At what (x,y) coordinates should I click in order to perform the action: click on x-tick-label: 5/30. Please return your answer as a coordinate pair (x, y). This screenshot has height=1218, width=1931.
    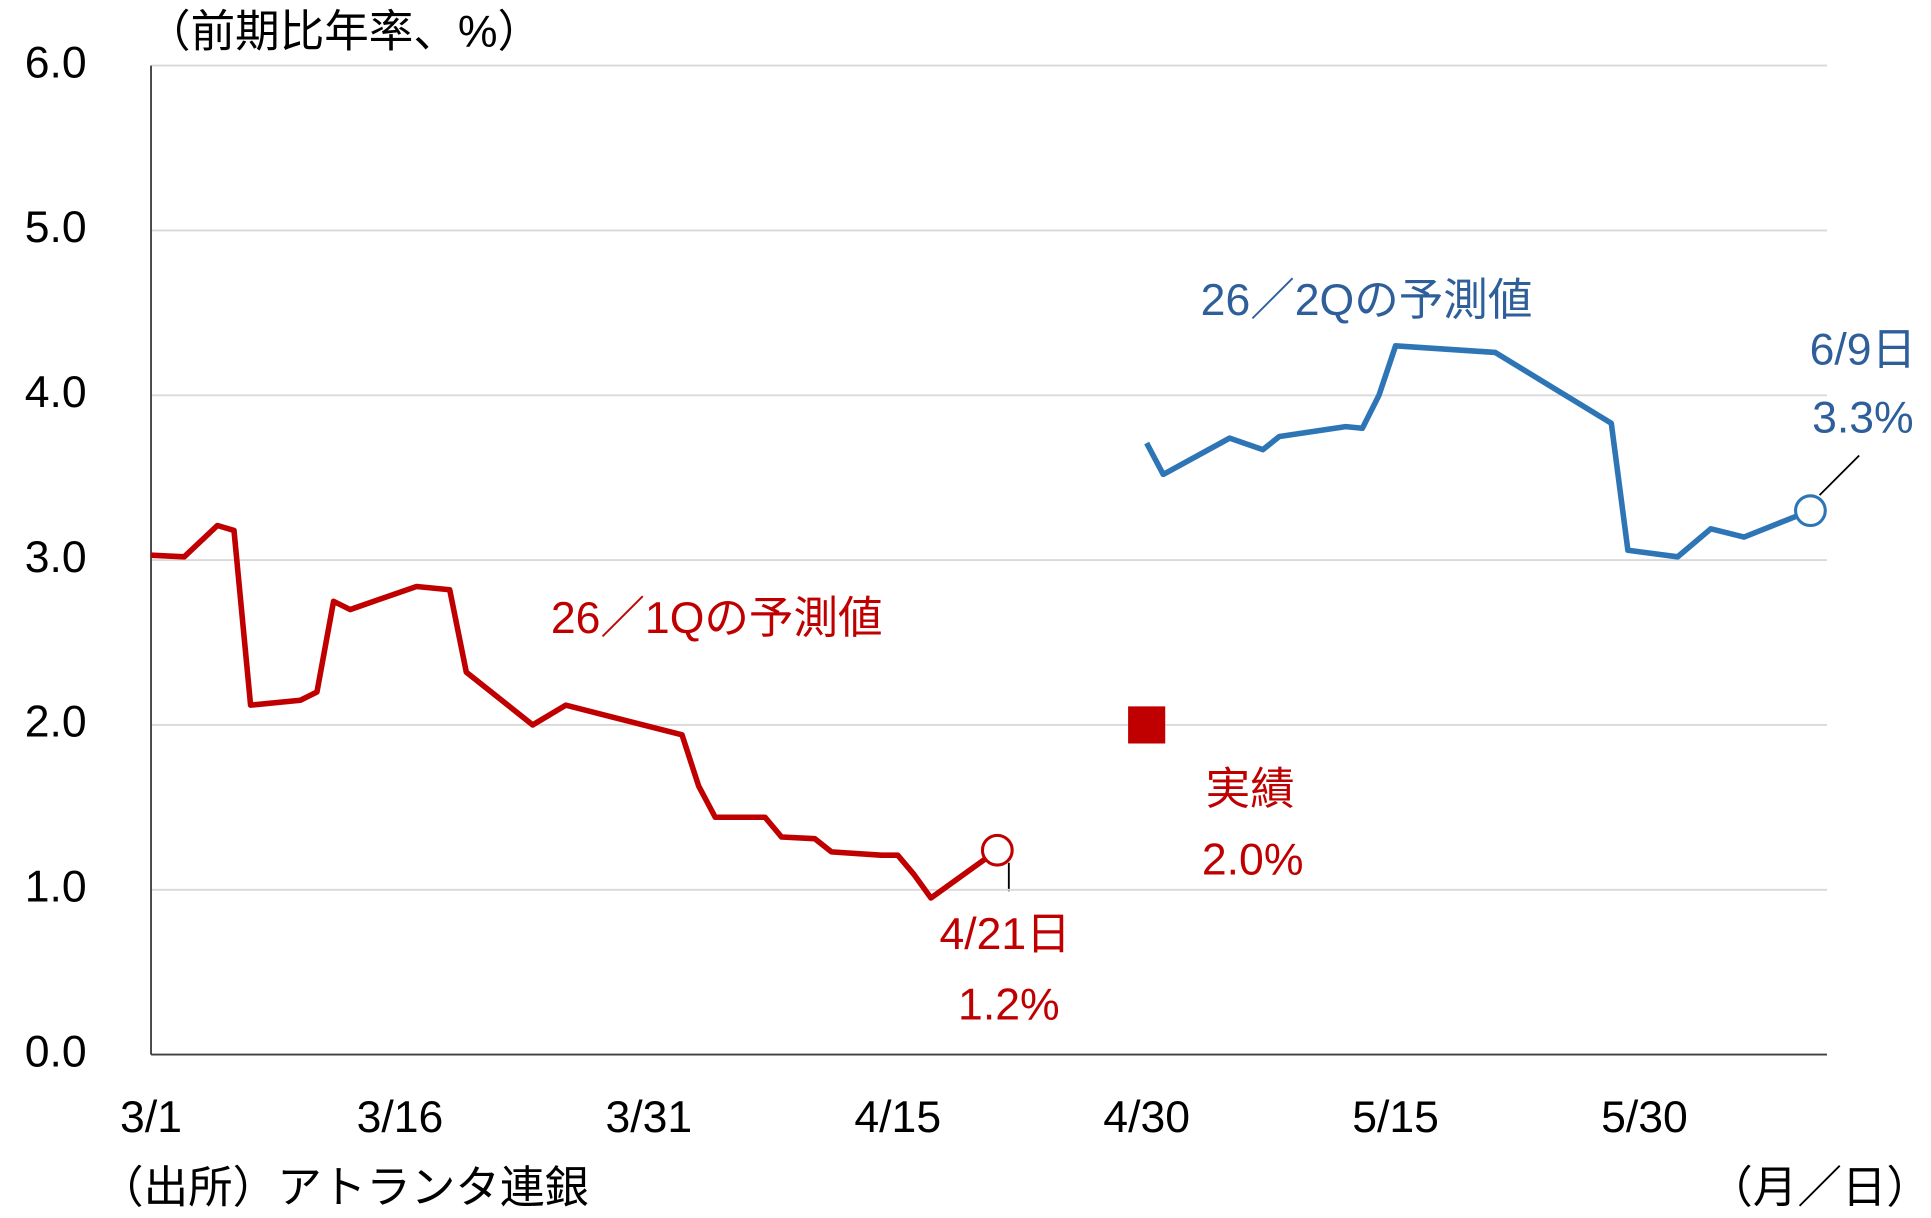
    Looking at the image, I should click on (1644, 1117).